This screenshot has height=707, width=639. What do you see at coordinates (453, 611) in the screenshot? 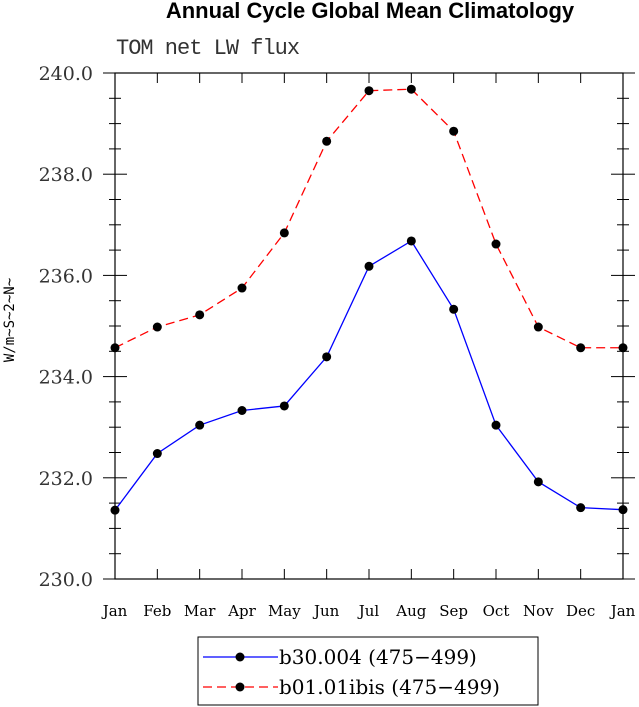
I see `x-tick-label: Sep` at bounding box center [453, 611].